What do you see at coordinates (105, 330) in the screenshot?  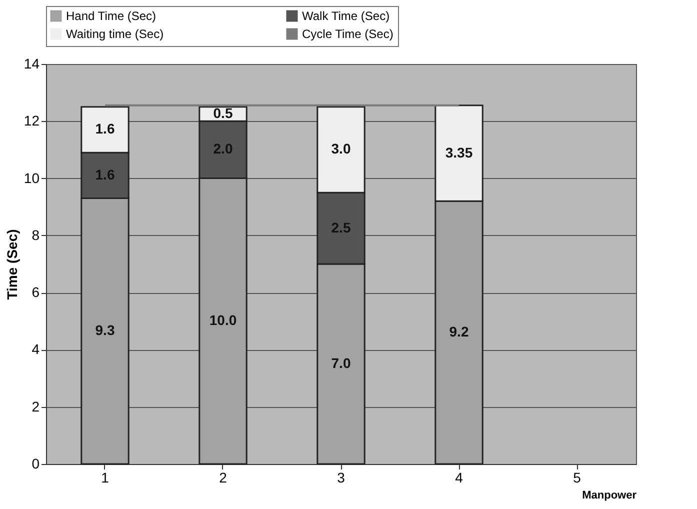 I see `data-label: 9.3` at bounding box center [105, 330].